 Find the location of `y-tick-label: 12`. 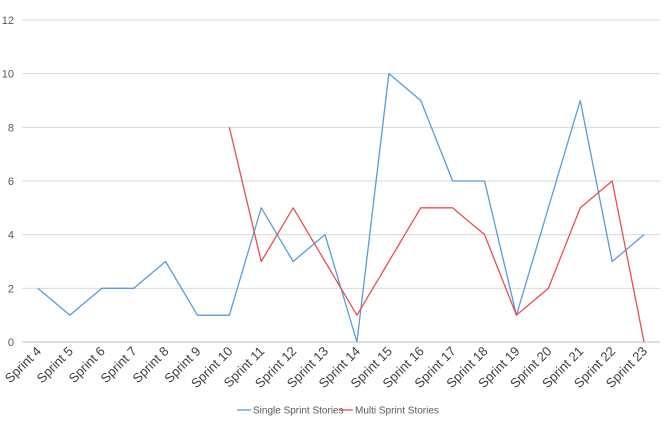

y-tick-label: 12 is located at coordinates (8, 21).